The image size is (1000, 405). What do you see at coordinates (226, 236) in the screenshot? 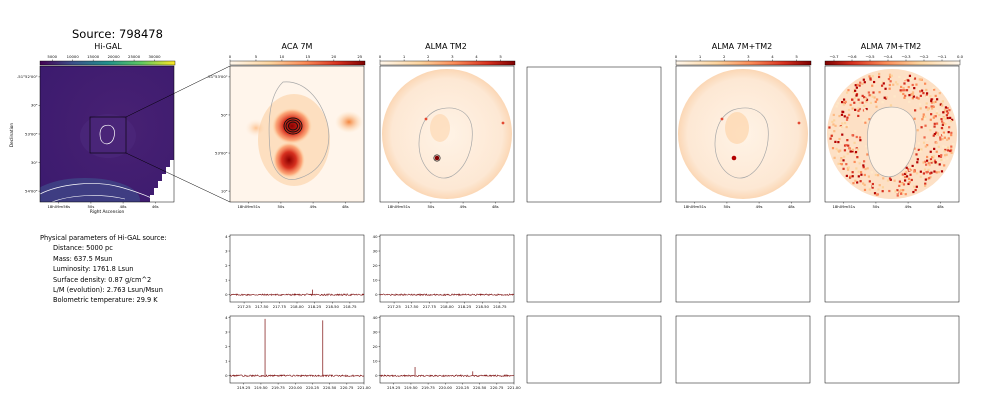
I see `spectrum-y-tick-label: 4` at bounding box center [226, 236].